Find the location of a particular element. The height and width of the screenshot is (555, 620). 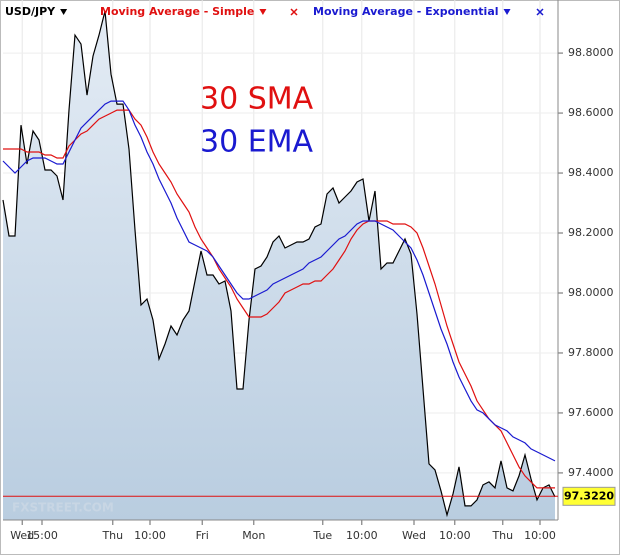

y-tick-label: 98.4000 is located at coordinates (591, 172).